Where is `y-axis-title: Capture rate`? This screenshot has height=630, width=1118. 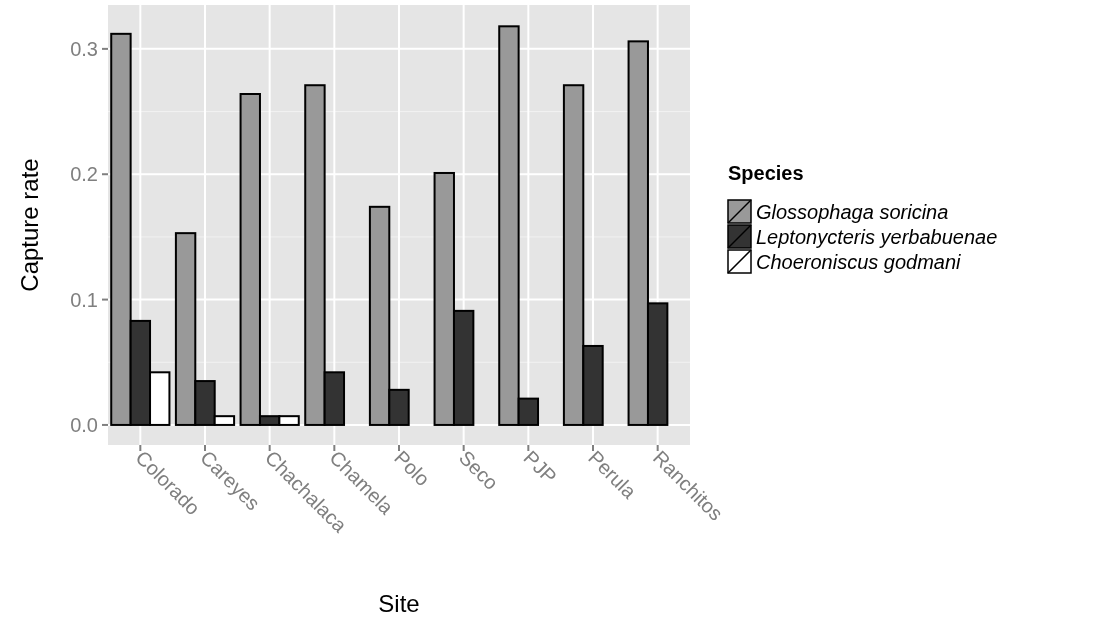 y-axis-title: Capture rate is located at coordinates (29, 225).